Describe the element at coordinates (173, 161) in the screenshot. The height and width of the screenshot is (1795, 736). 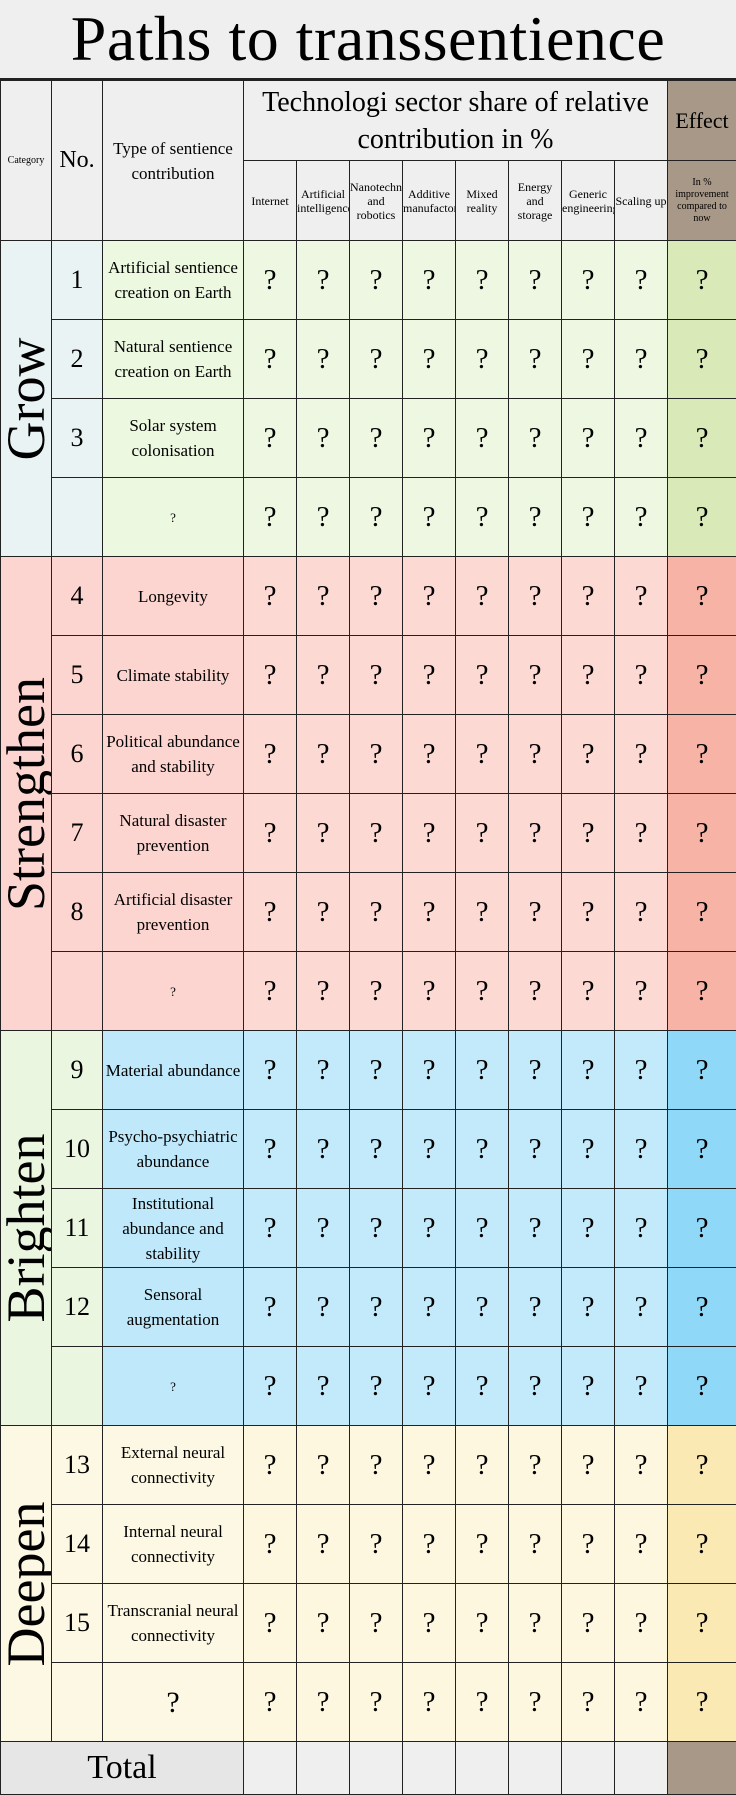
I see `header-type: Type of sentience contribution` at that location.